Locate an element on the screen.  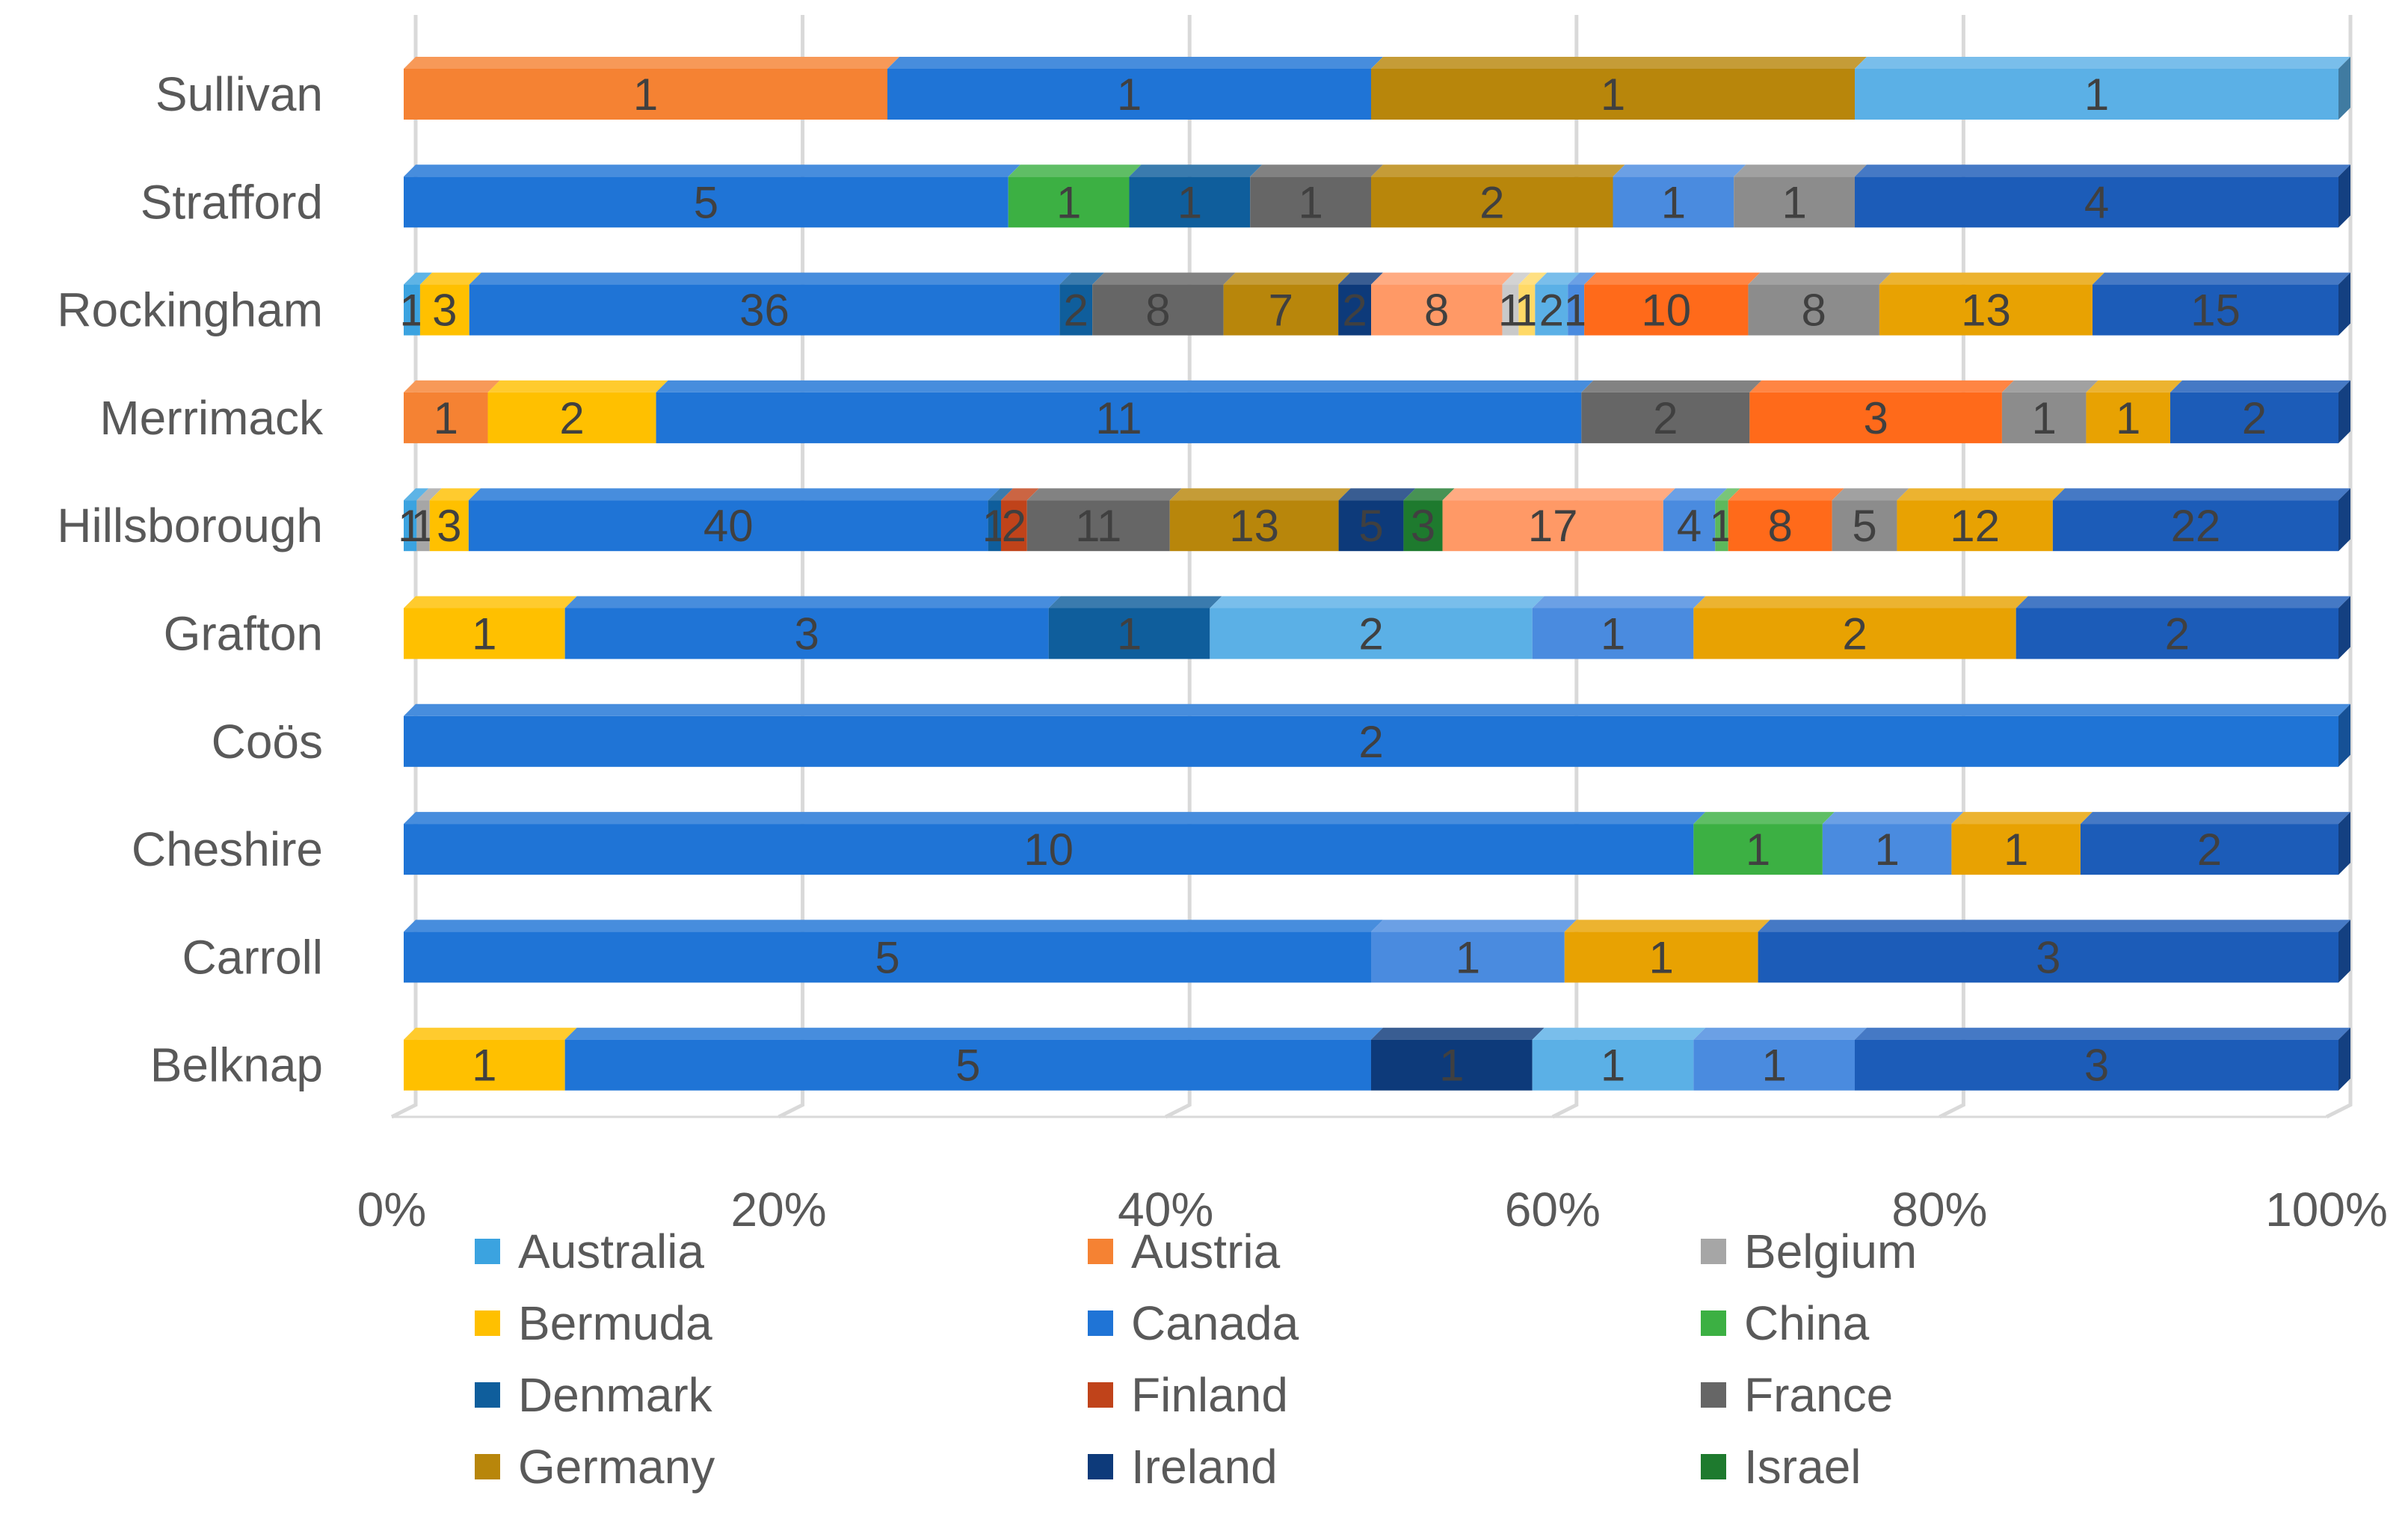
data-label: 40 is located at coordinates (728, 526).